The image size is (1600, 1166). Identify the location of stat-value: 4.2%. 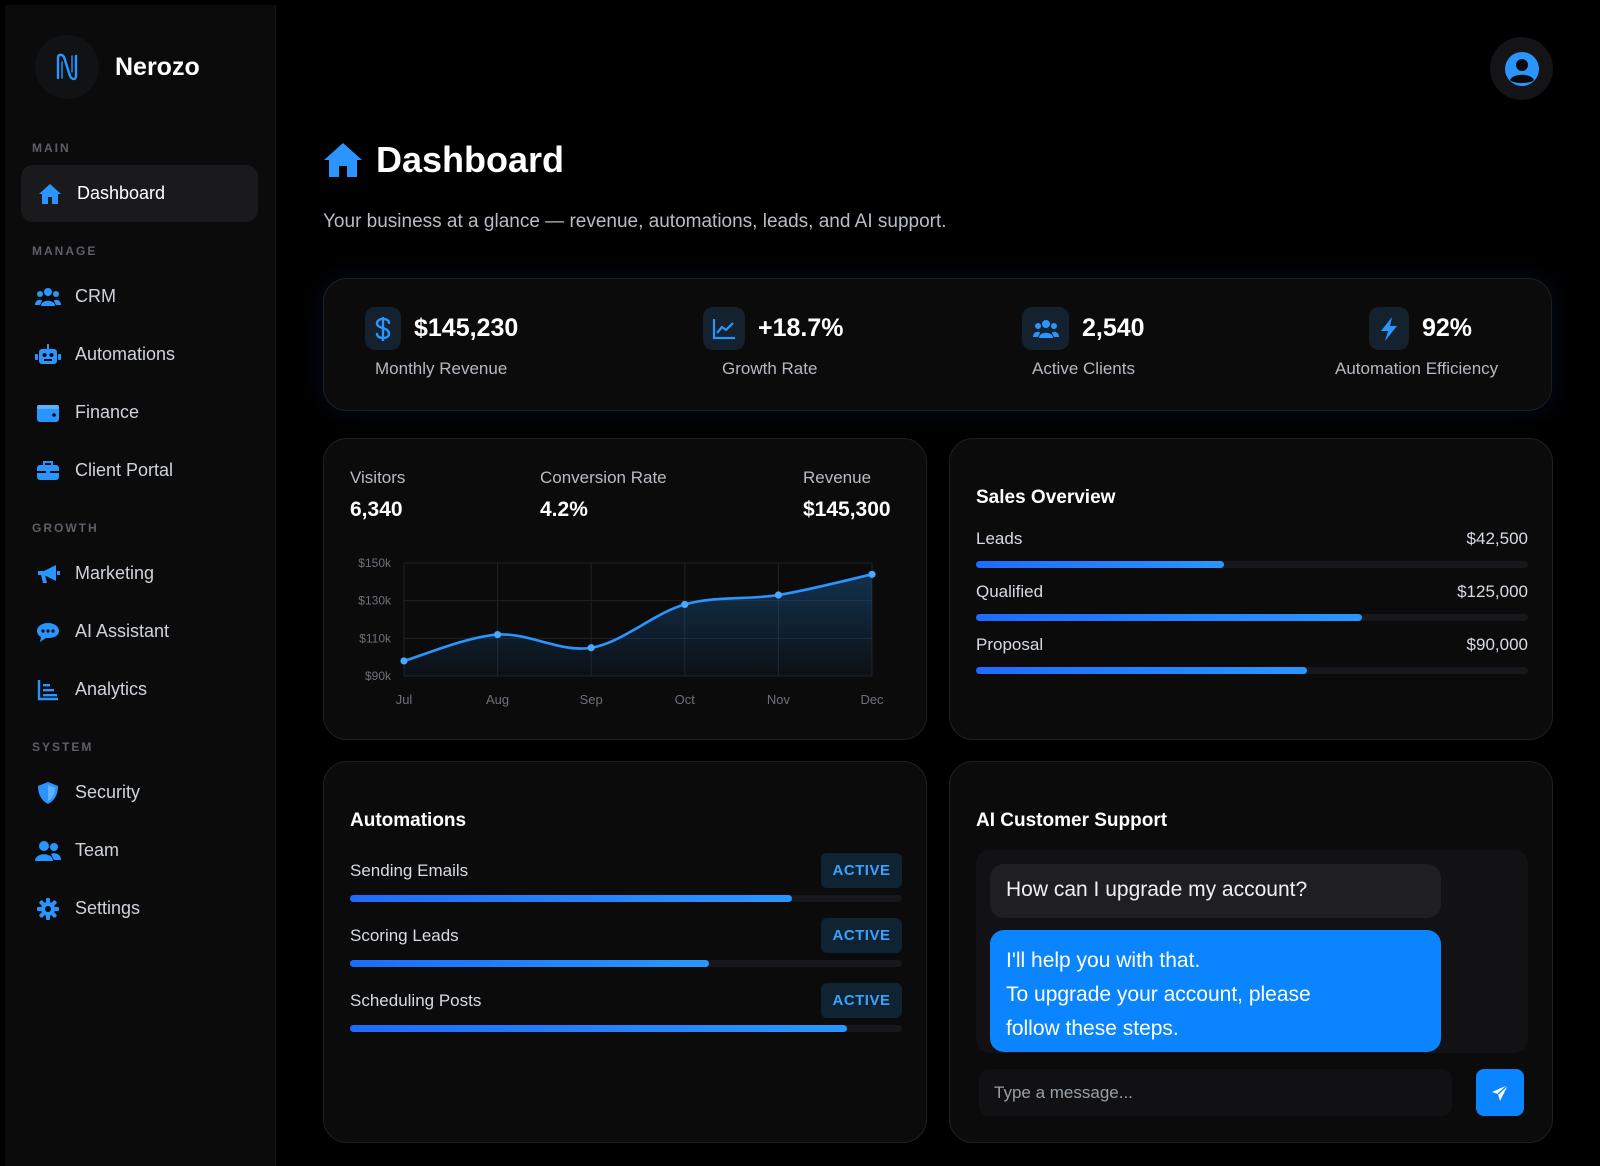
(564, 509).